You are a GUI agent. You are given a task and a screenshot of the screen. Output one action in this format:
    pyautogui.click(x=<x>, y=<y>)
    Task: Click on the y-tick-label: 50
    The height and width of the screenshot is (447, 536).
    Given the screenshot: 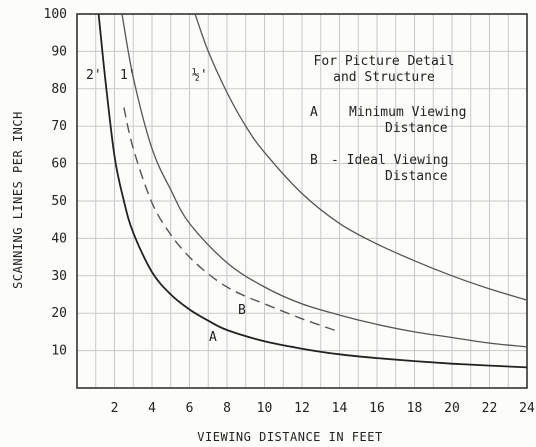 What is the action you would take?
    pyautogui.click(x=59, y=201)
    